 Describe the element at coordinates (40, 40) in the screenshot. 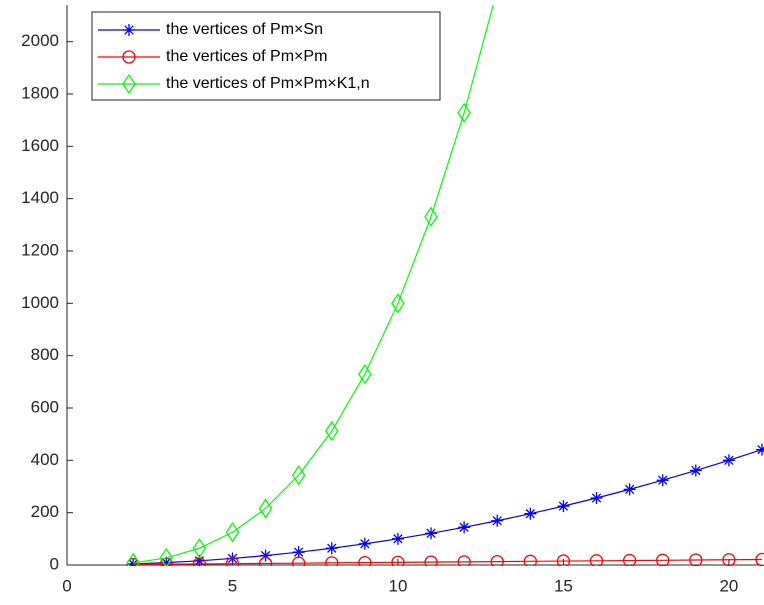

I see `y-tick-label: 2000` at that location.